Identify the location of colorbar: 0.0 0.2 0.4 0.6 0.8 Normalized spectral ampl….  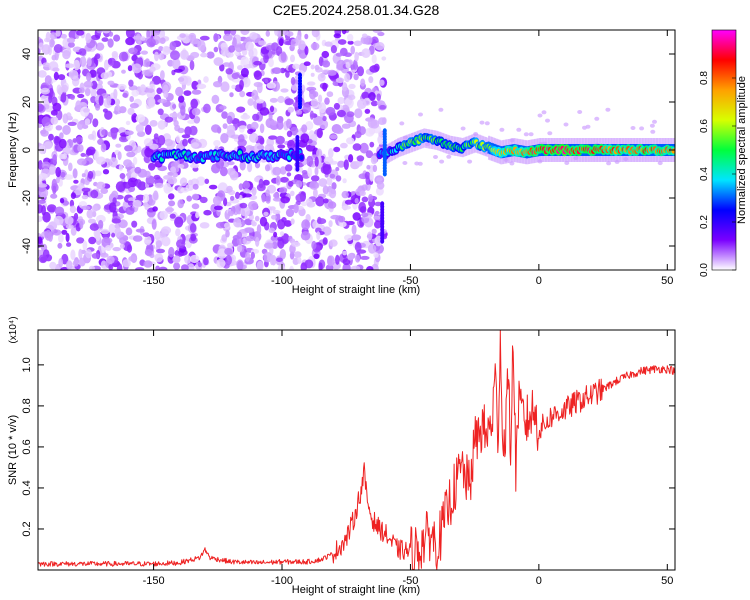
(723, 153).